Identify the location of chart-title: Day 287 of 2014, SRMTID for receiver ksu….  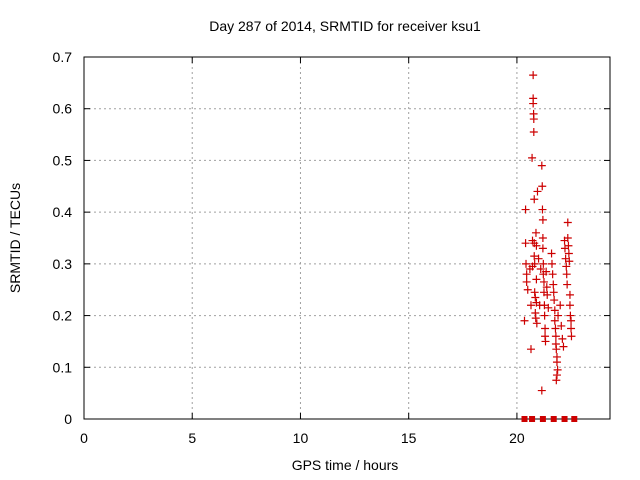
(345, 26).